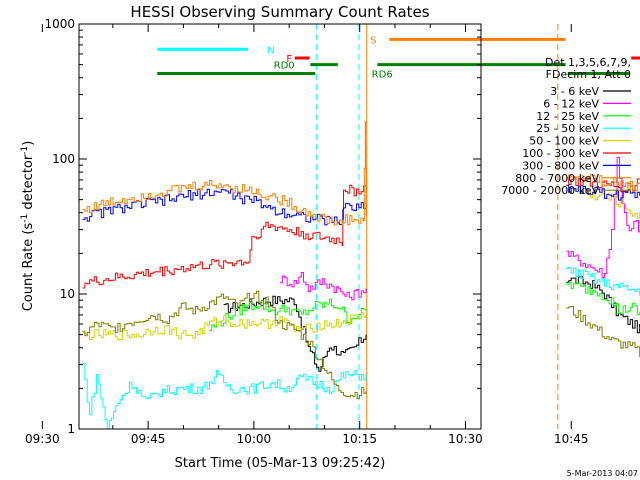 This screenshot has width=640, height=480. I want to click on legend-label-5: 100 - 300 keV, so click(560, 153).